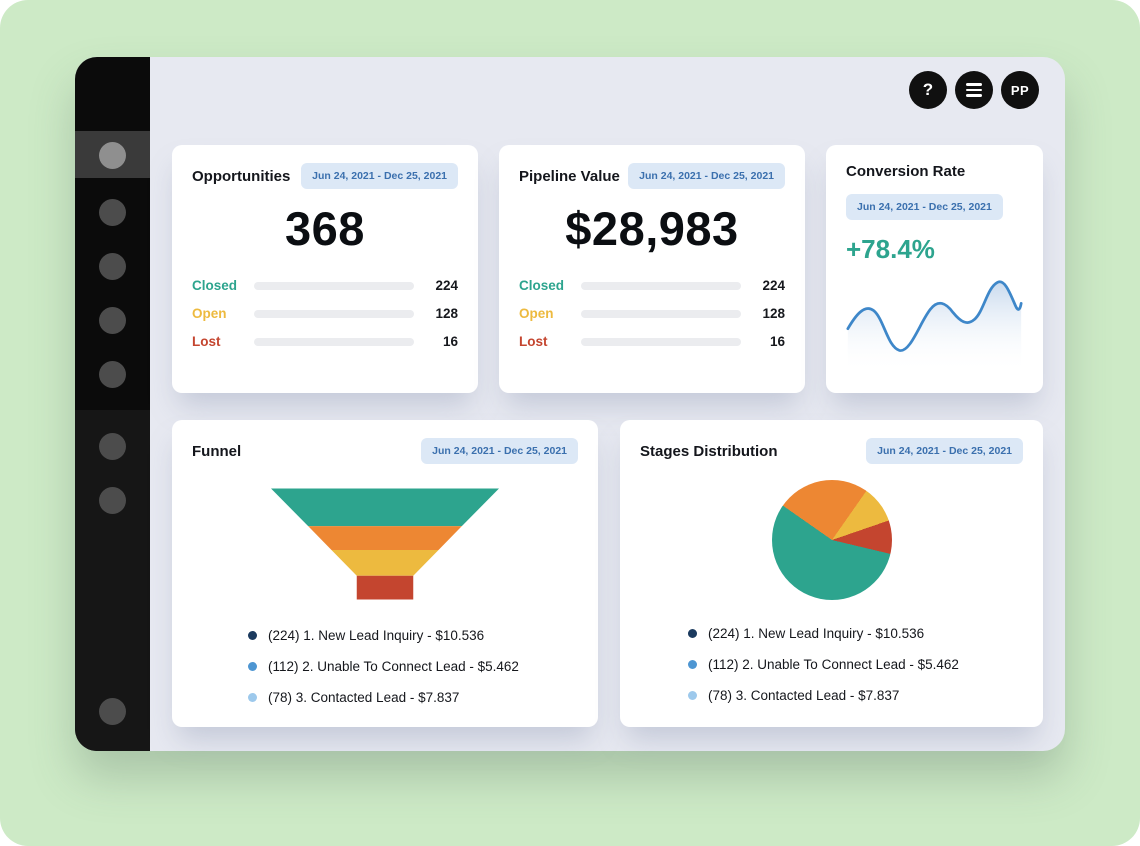 The height and width of the screenshot is (846, 1140). Describe the element at coordinates (709, 451) in the screenshot. I see `stages-distribution-title: Stages Distribution` at that location.